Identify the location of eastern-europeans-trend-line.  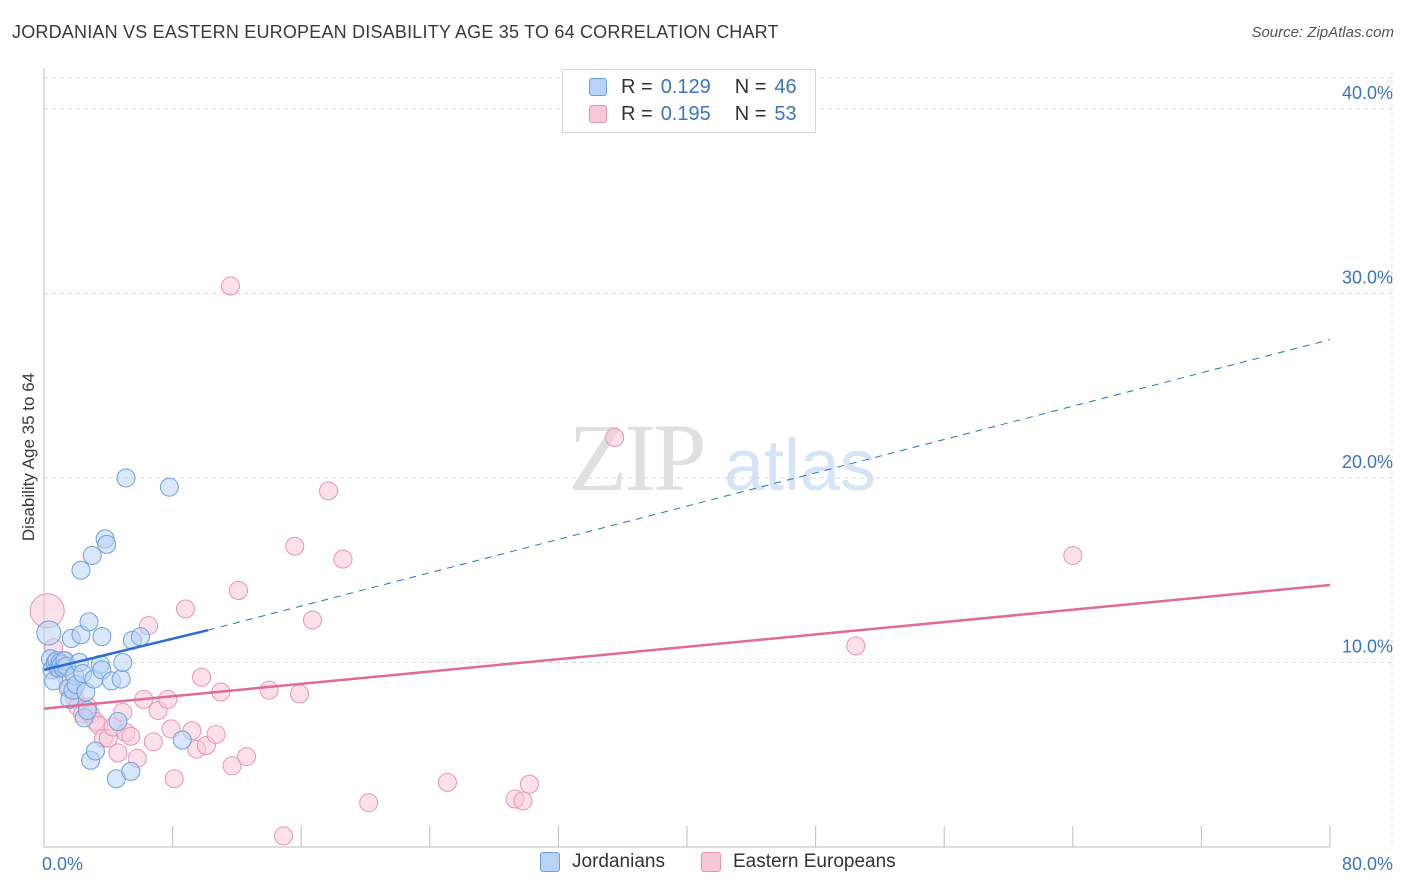
(687, 646).